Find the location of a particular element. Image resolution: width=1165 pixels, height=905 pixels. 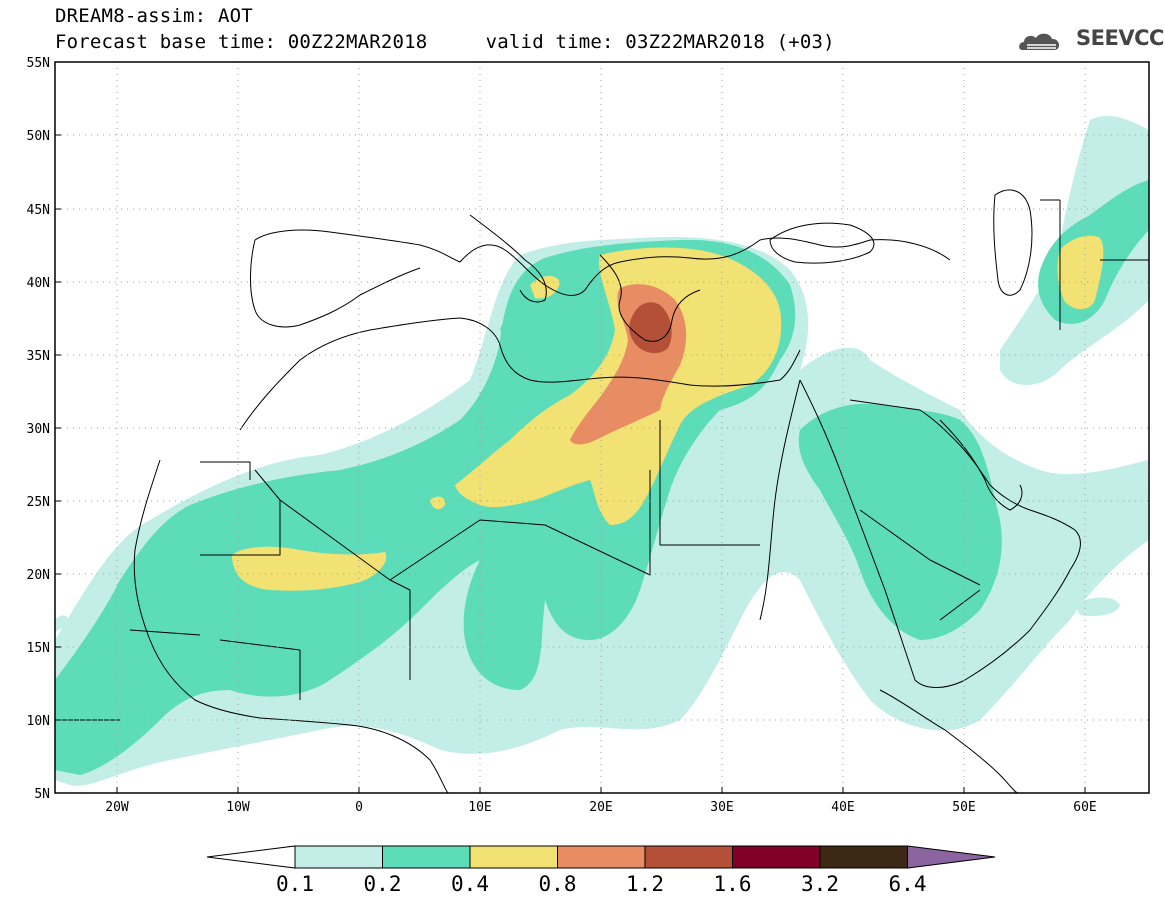

lat-label: 55N is located at coordinates (38, 63).